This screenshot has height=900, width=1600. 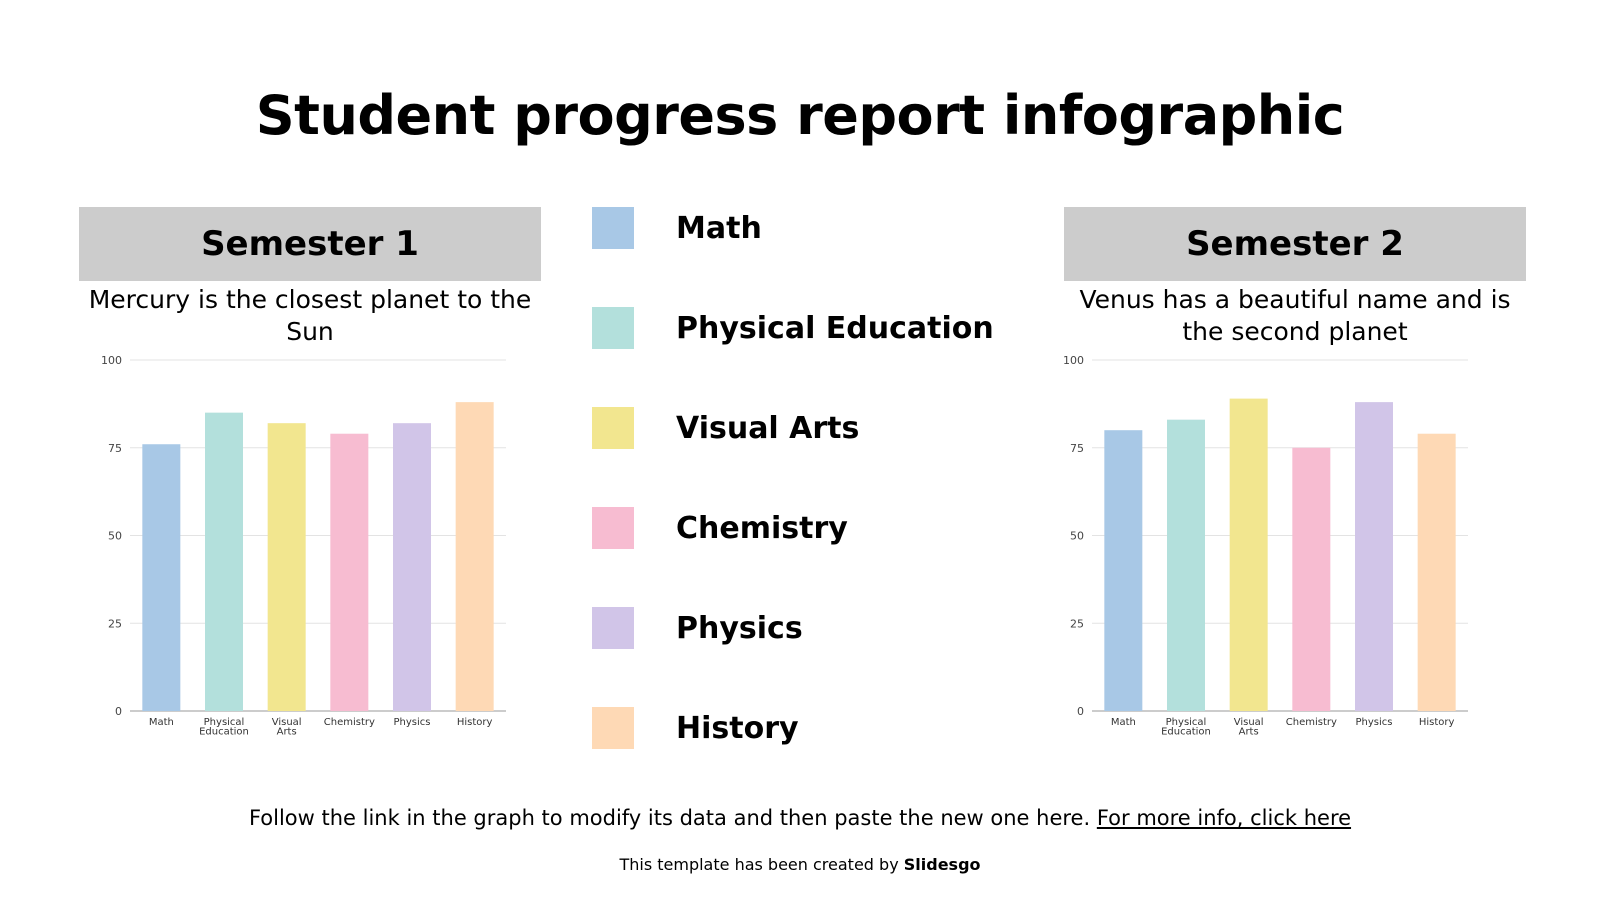 I want to click on legend-item: Physics, so click(x=697, y=628).